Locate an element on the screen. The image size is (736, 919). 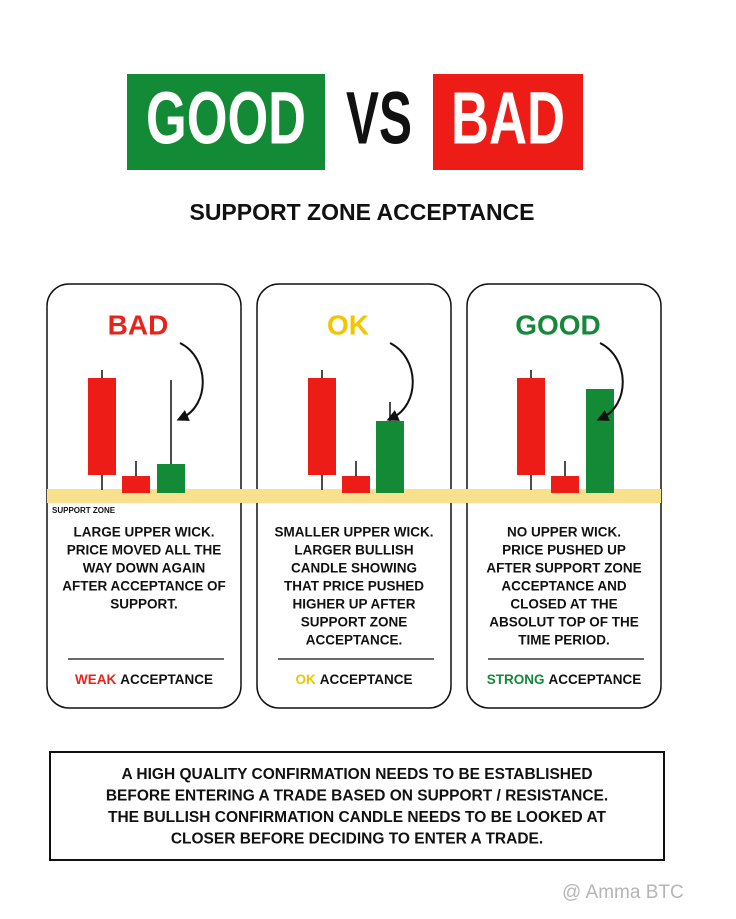
card-description: HIGHER UP AFTER is located at coordinates (353, 604).